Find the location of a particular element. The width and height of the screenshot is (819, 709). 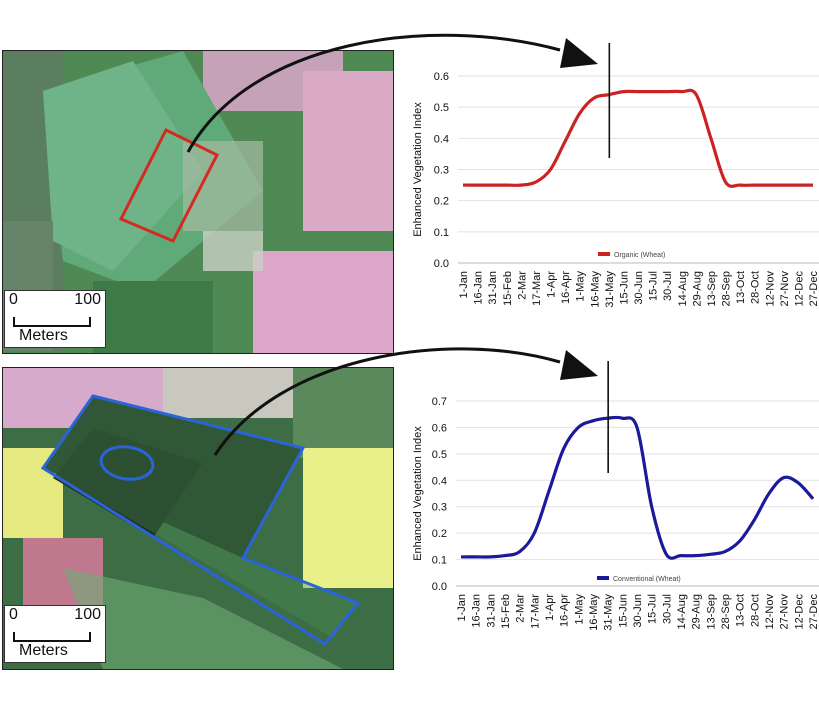

organic-field-outline is located at coordinates (169, 185).